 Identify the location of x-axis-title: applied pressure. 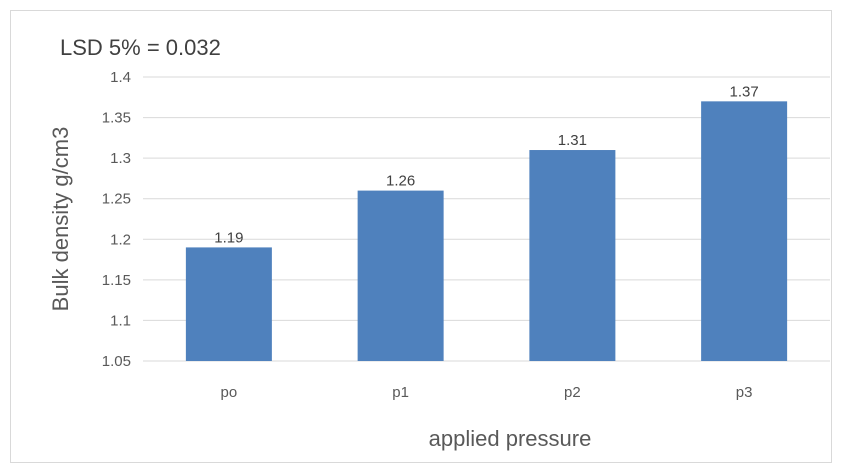
(510, 438).